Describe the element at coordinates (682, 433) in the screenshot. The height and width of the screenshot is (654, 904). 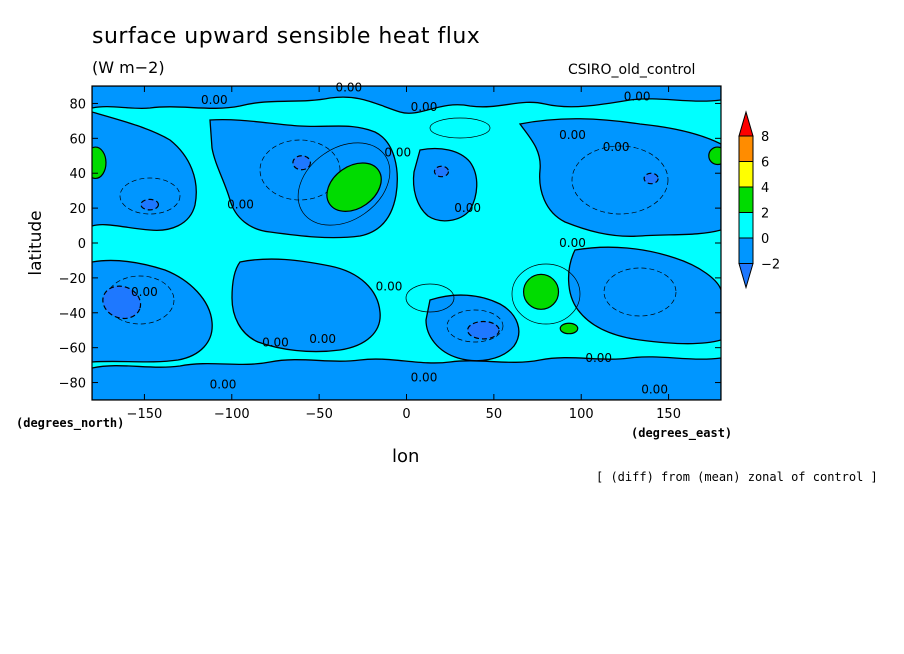
I see `x-axis-units: (degrees_east)` at that location.